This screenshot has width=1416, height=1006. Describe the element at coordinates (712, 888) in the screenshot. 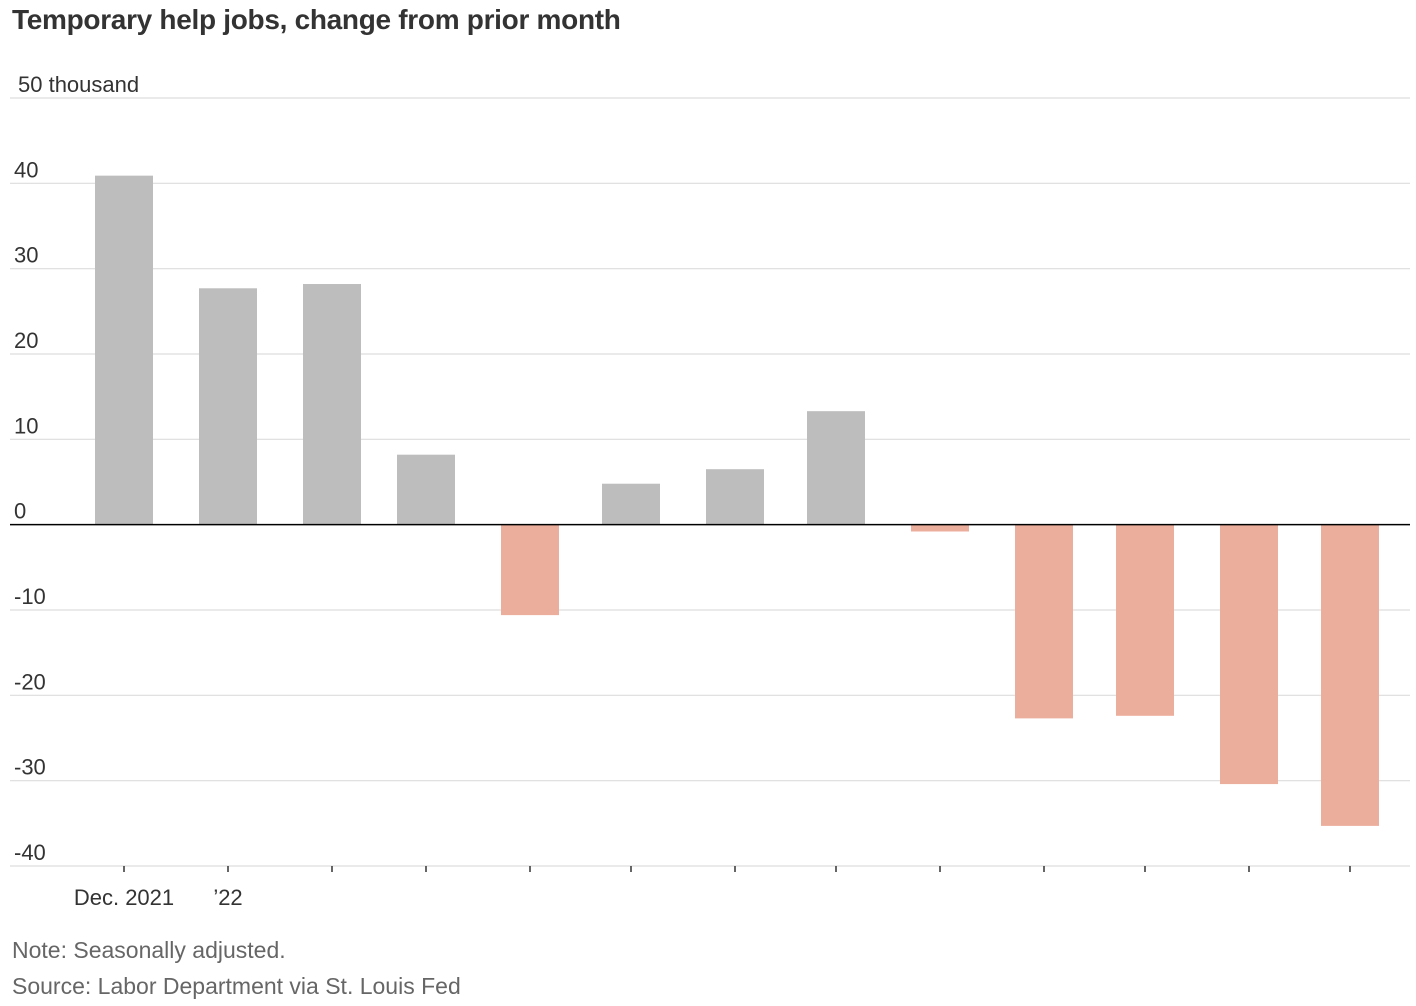

I see `x-axis-ticks: Dec. 2021 ’22` at that location.